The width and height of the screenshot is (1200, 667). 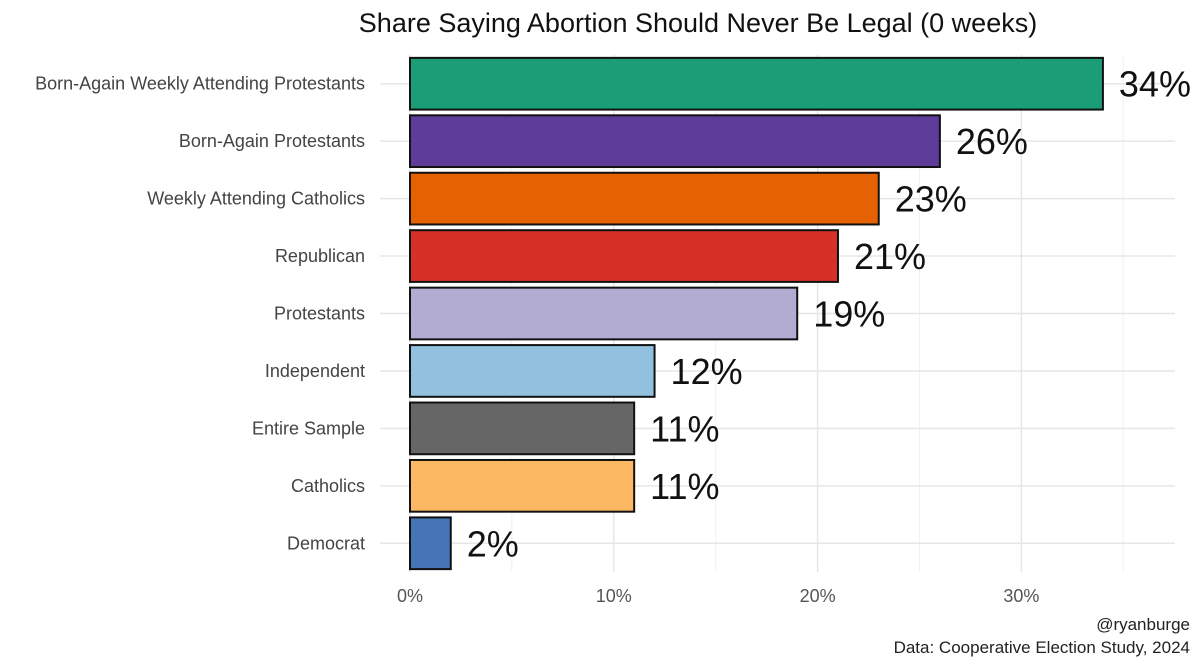 What do you see at coordinates (818, 596) in the screenshot?
I see `x-tick-label: 20%` at bounding box center [818, 596].